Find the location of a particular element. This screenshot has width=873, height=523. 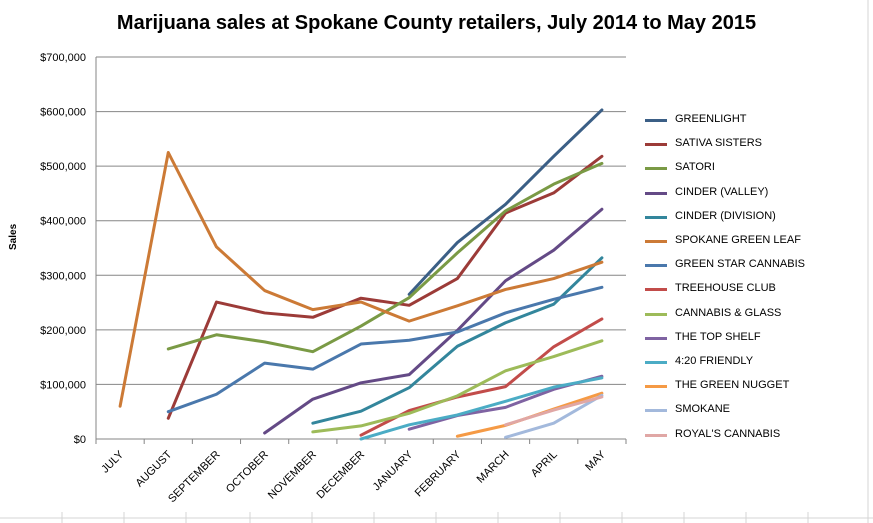

legend-item-treehouse-club: TREEHOUSE CLUB is located at coordinates (755, 289).